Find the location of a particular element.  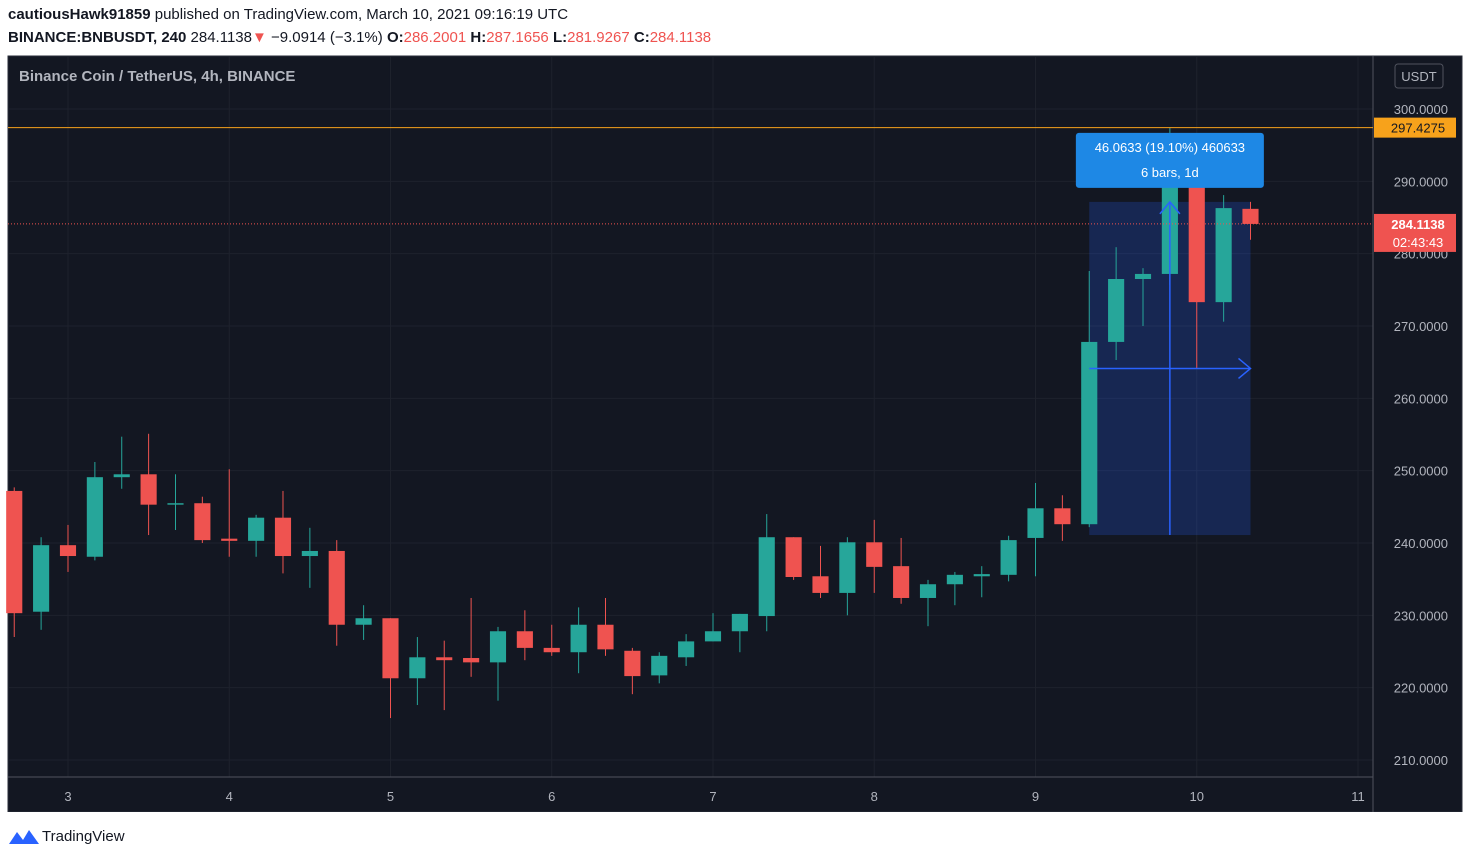

hline-label-box is located at coordinates (1415, 127).